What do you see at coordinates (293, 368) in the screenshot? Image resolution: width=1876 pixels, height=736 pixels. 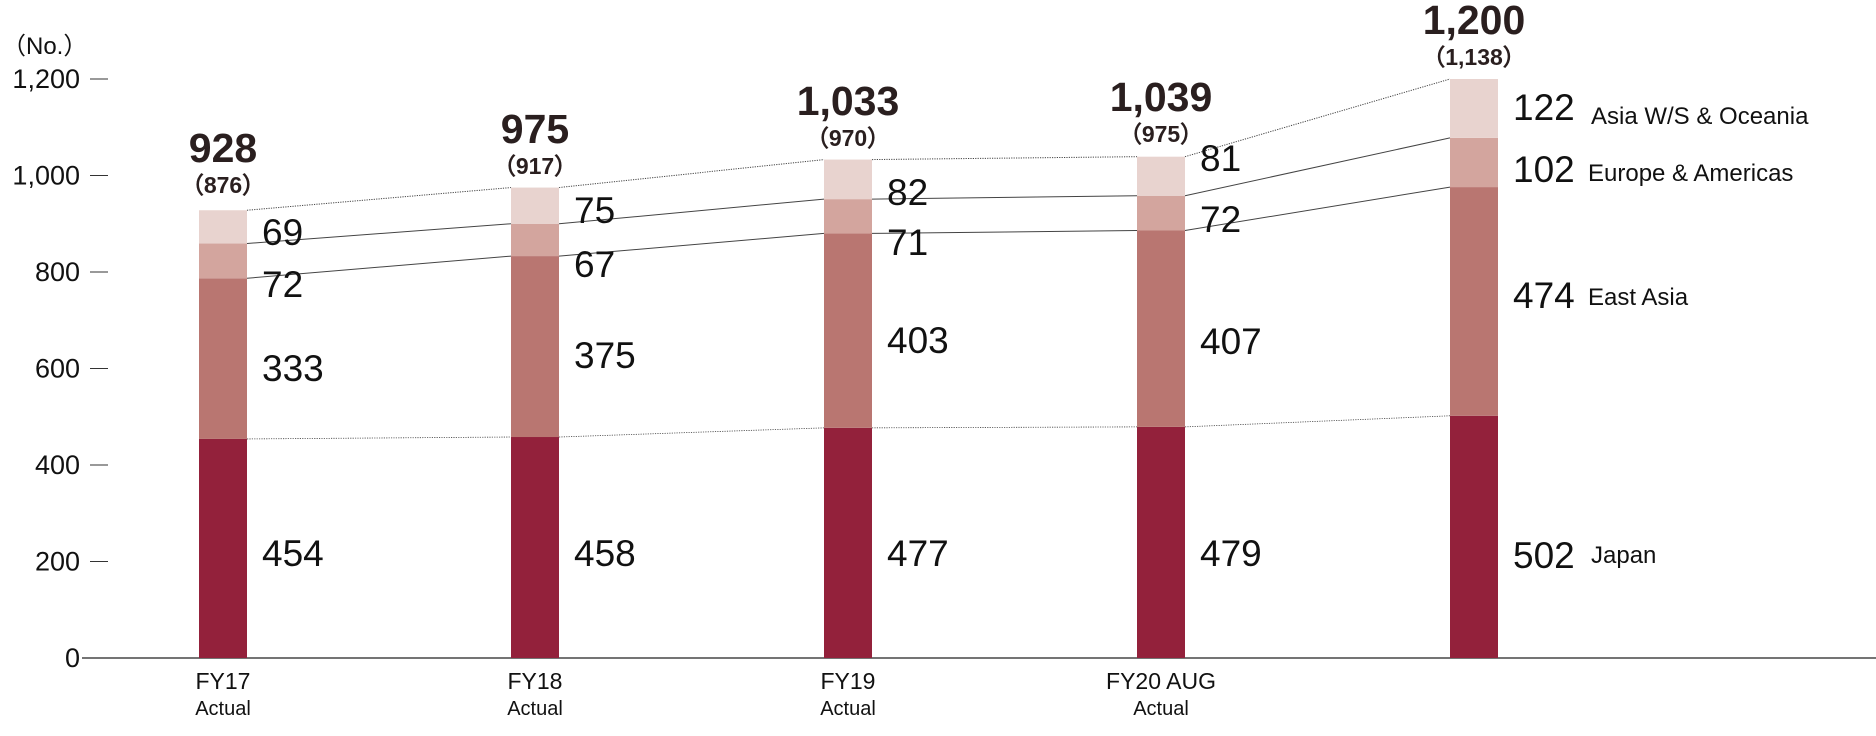 I see `data-label: 333` at bounding box center [293, 368].